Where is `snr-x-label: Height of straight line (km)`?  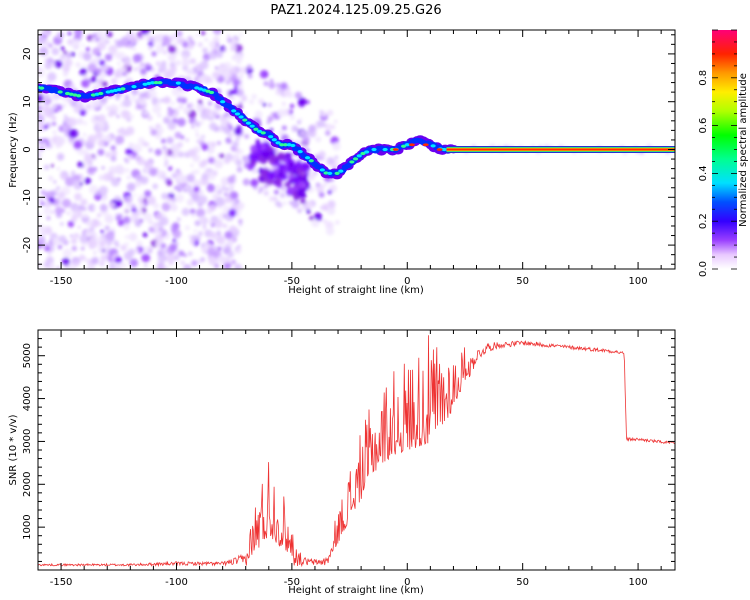
snr-x-label: Height of straight line (km) is located at coordinates (356, 590).